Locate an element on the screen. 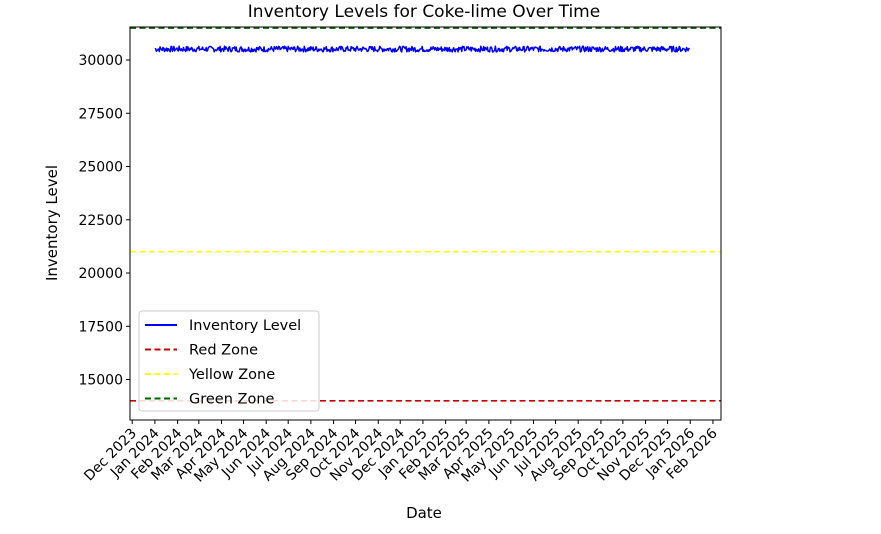 The height and width of the screenshot is (534, 881). series-layer is located at coordinates (422, 49).